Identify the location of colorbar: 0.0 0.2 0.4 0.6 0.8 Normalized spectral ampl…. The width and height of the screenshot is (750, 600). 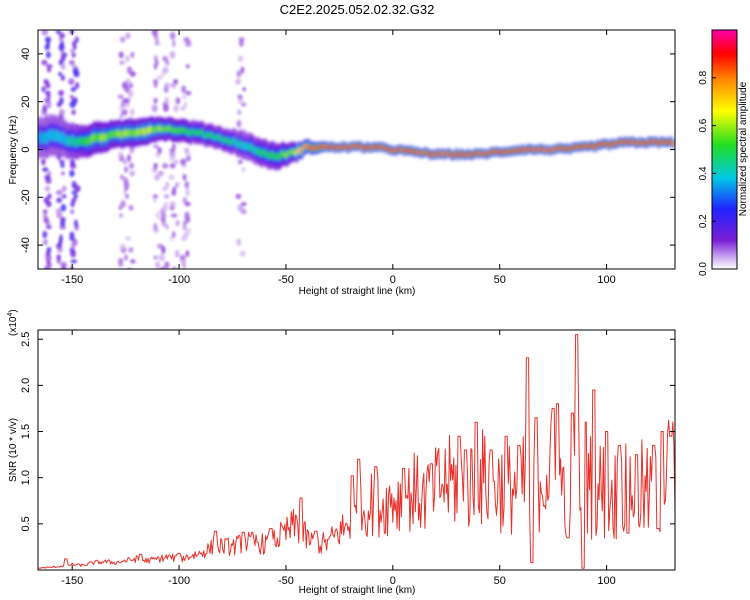
(723, 152).